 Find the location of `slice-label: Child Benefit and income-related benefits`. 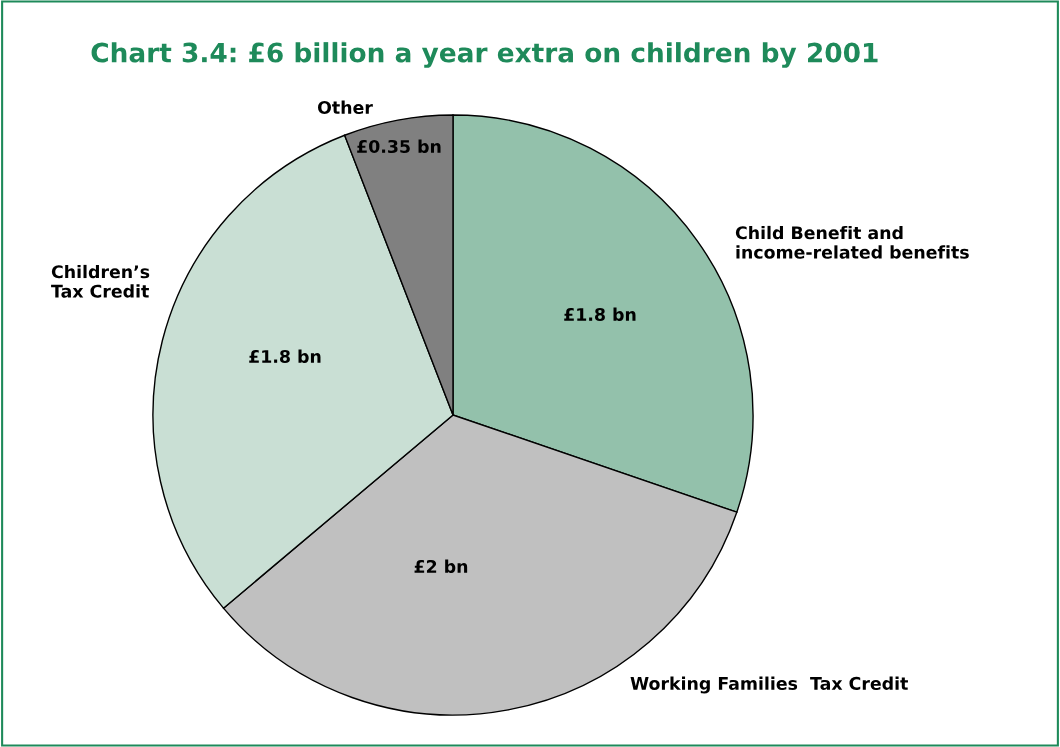

slice-label: Child Benefit and income-related benefits is located at coordinates (852, 242).